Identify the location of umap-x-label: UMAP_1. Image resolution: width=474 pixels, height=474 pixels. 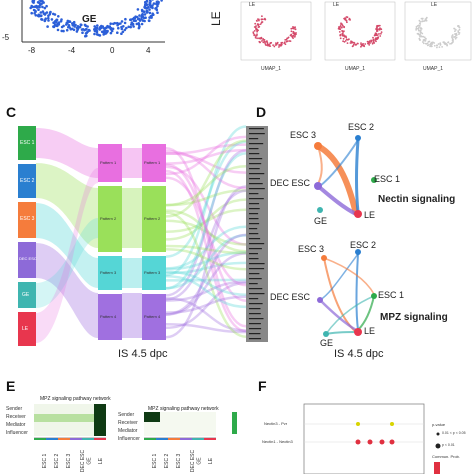
(355, 69).